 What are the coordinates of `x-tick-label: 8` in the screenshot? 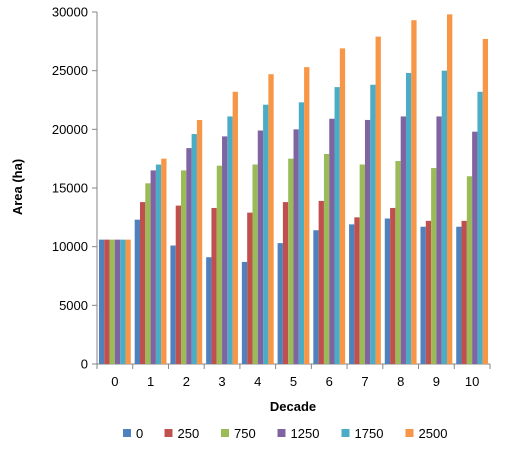 It's located at (400, 381).